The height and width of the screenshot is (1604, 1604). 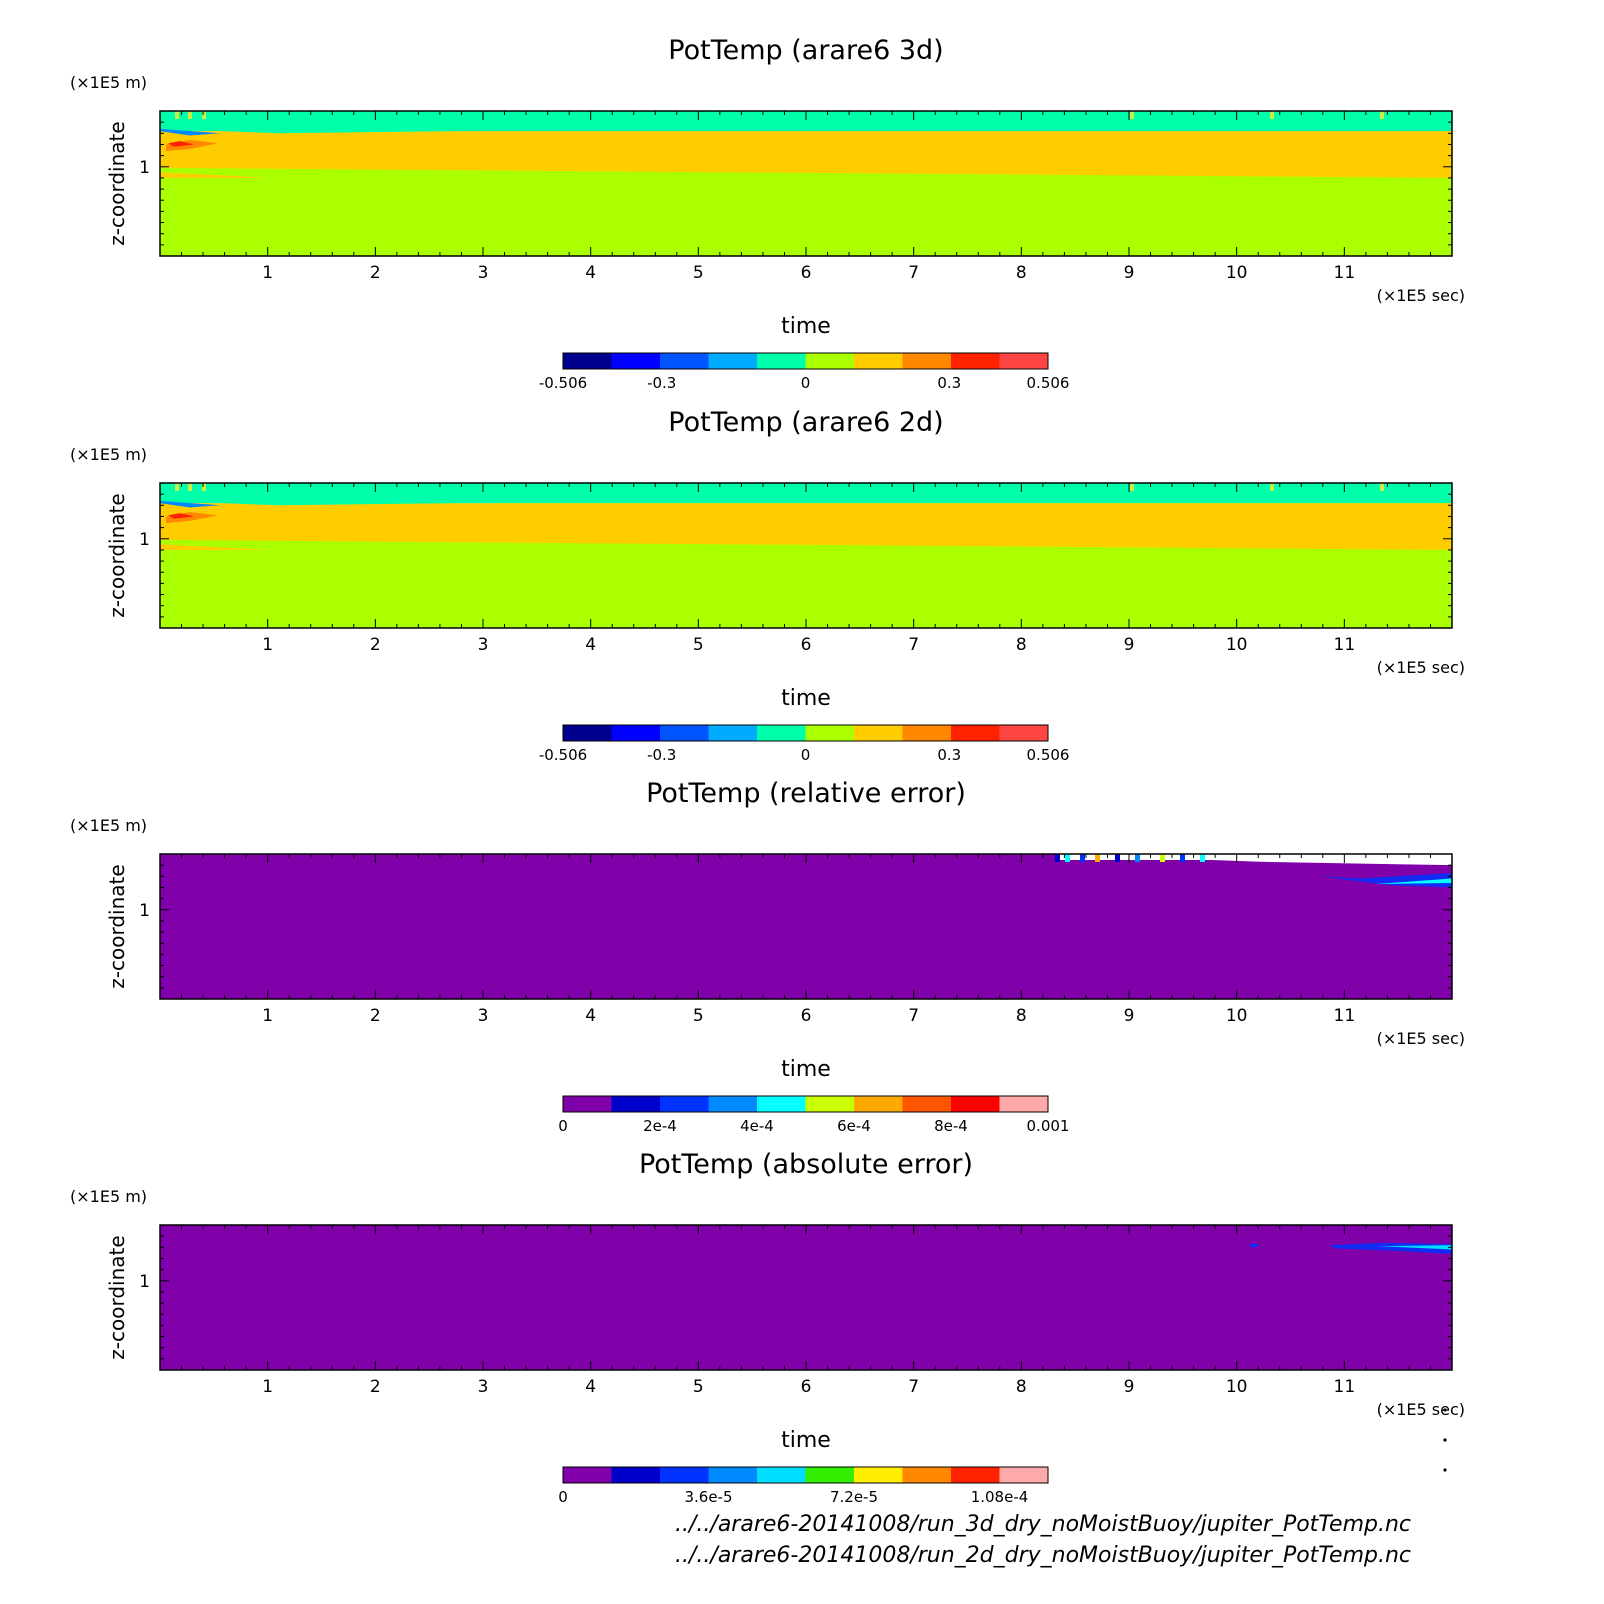 I want to click on corner-dot, so click(x=1445, y=1440).